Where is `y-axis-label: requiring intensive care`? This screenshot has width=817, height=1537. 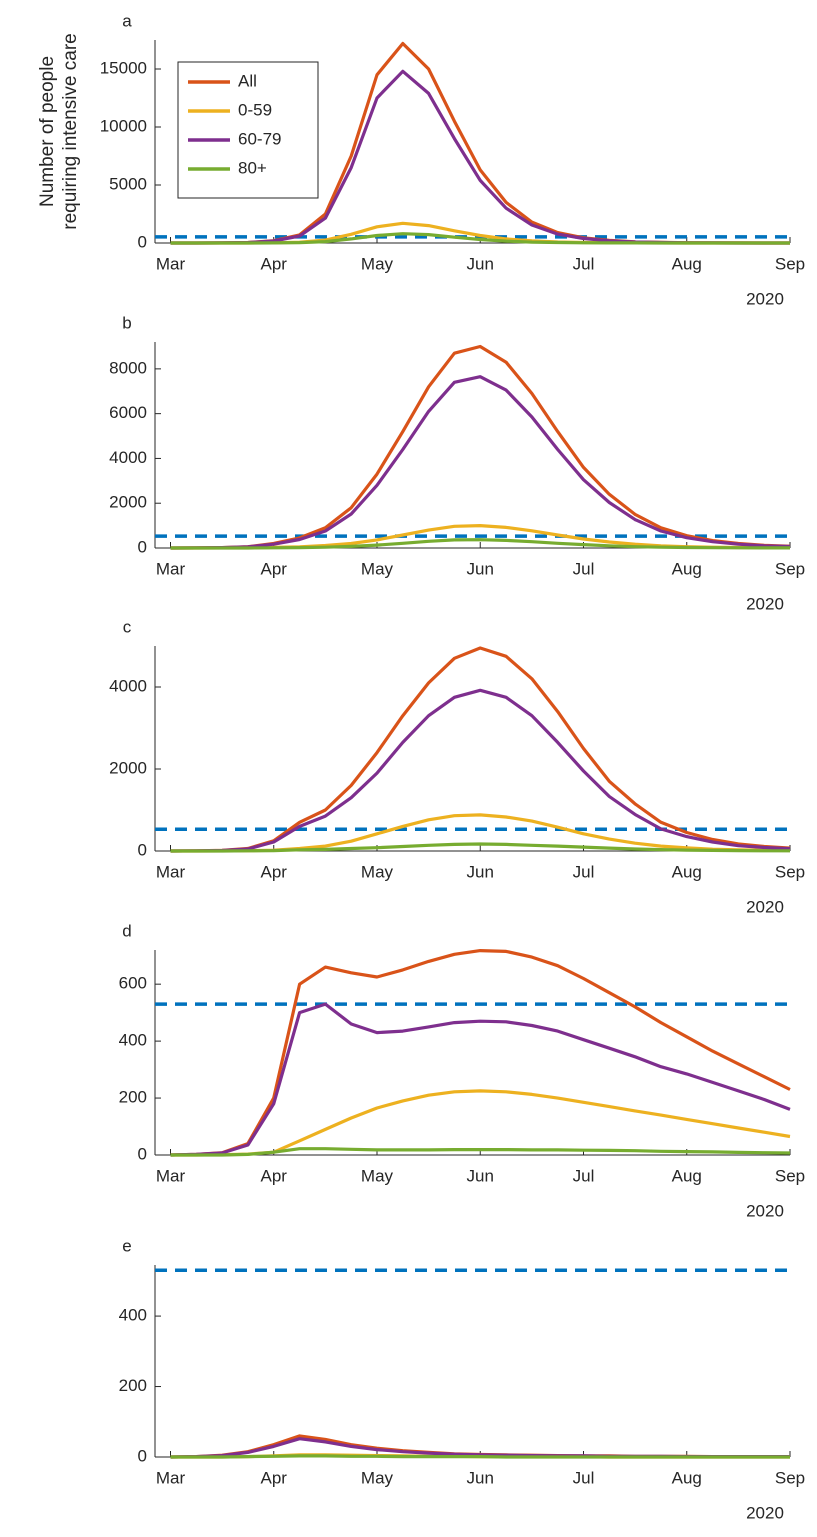 y-axis-label: requiring intensive care is located at coordinates (70, 131).